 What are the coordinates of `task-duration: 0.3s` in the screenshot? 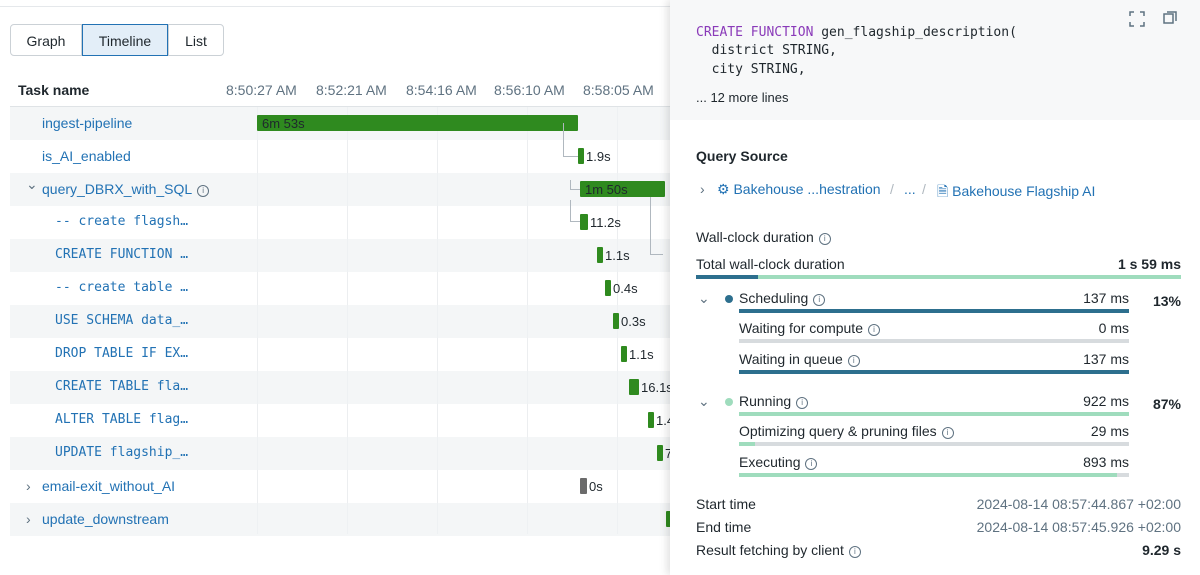 It's located at (633, 321).